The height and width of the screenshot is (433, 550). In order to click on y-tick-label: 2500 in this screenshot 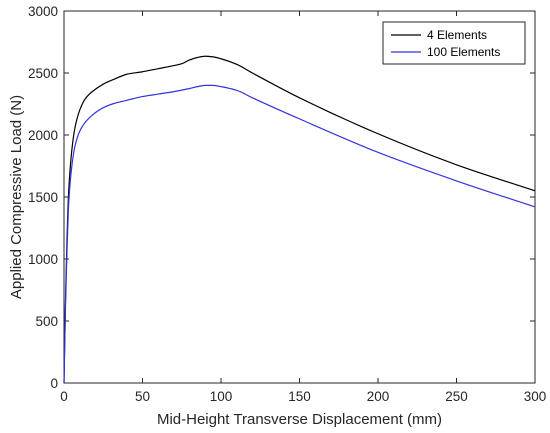, I will do `click(43, 73)`.